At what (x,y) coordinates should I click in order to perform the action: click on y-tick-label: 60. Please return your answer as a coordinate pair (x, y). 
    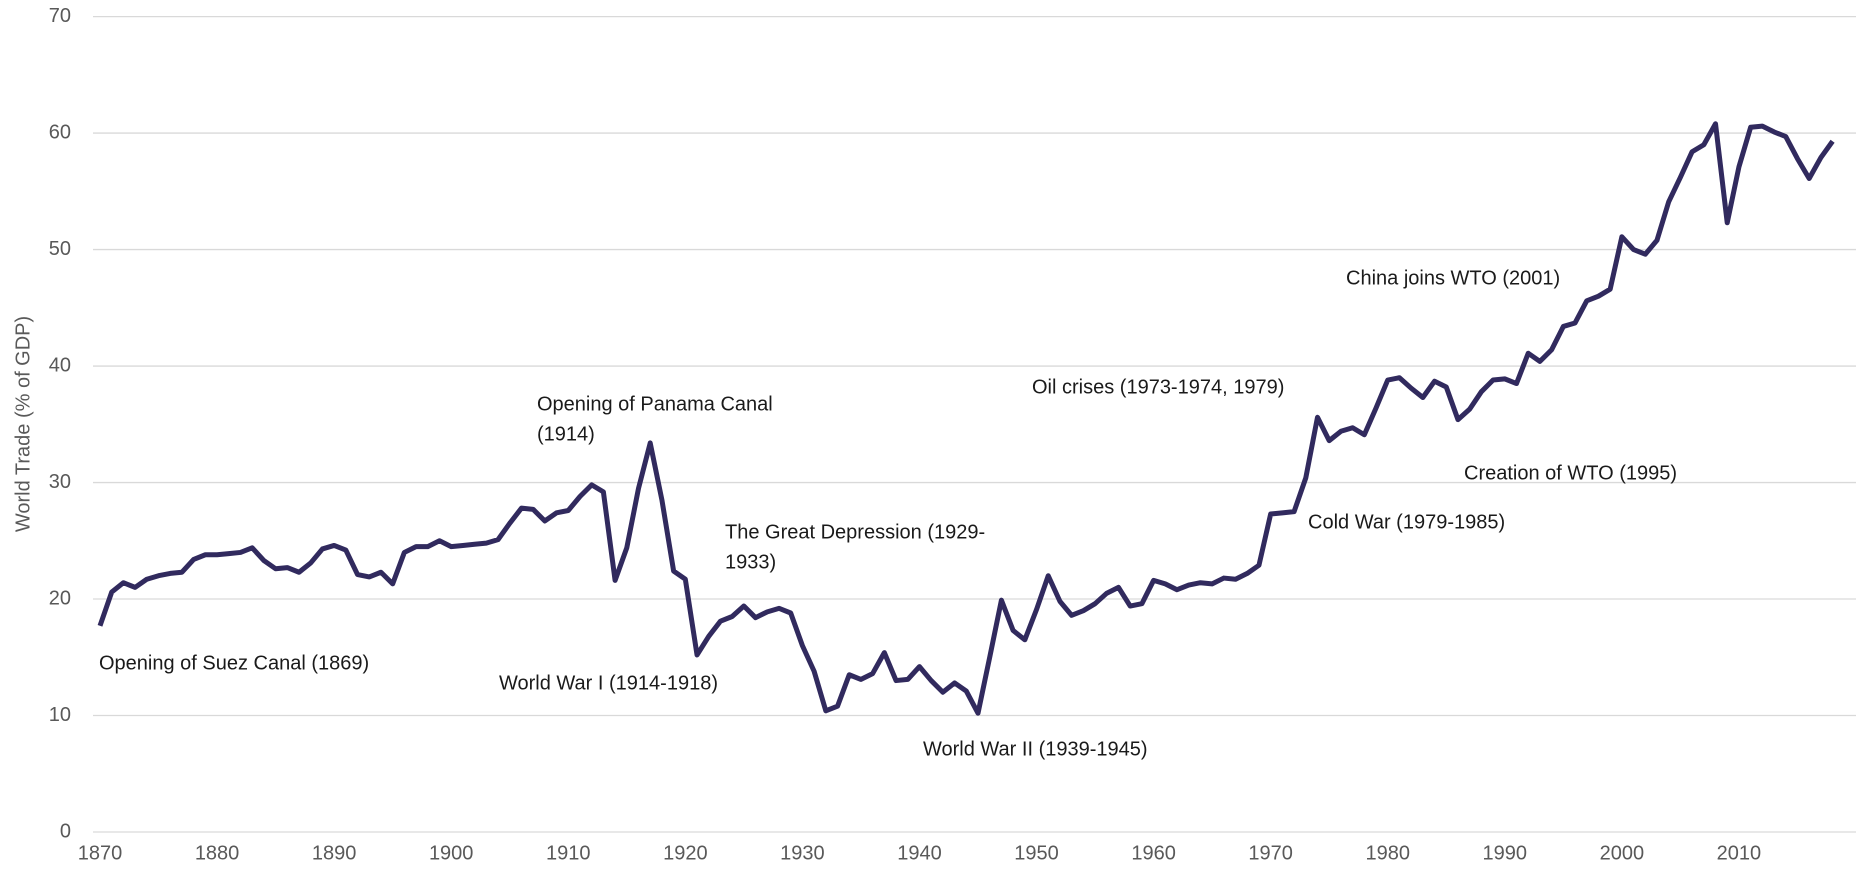
    Looking at the image, I should click on (60, 132).